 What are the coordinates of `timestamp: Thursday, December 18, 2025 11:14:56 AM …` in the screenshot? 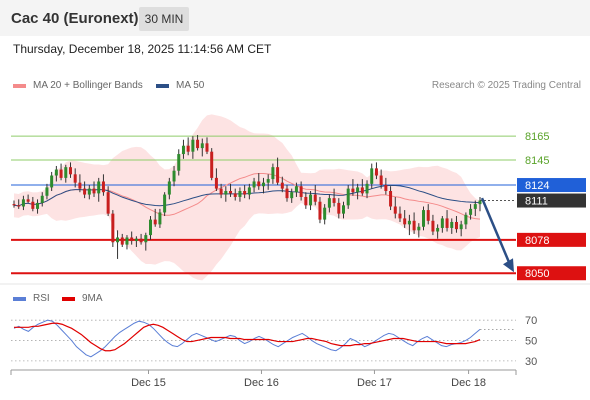 It's located at (142, 49).